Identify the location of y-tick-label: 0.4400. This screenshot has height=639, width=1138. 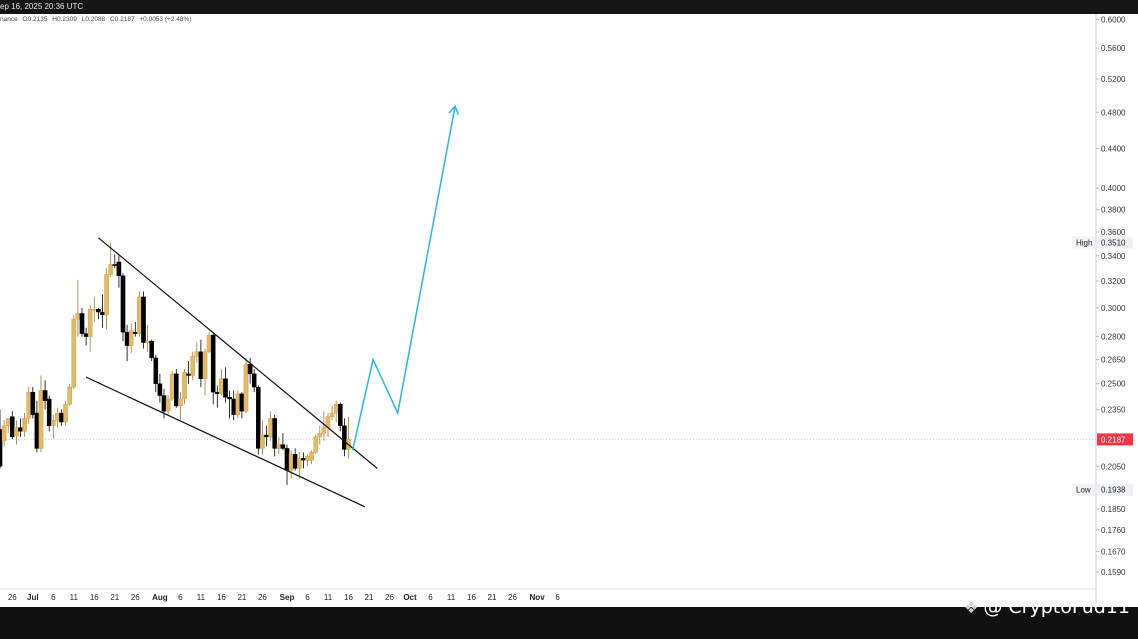
(1113, 149).